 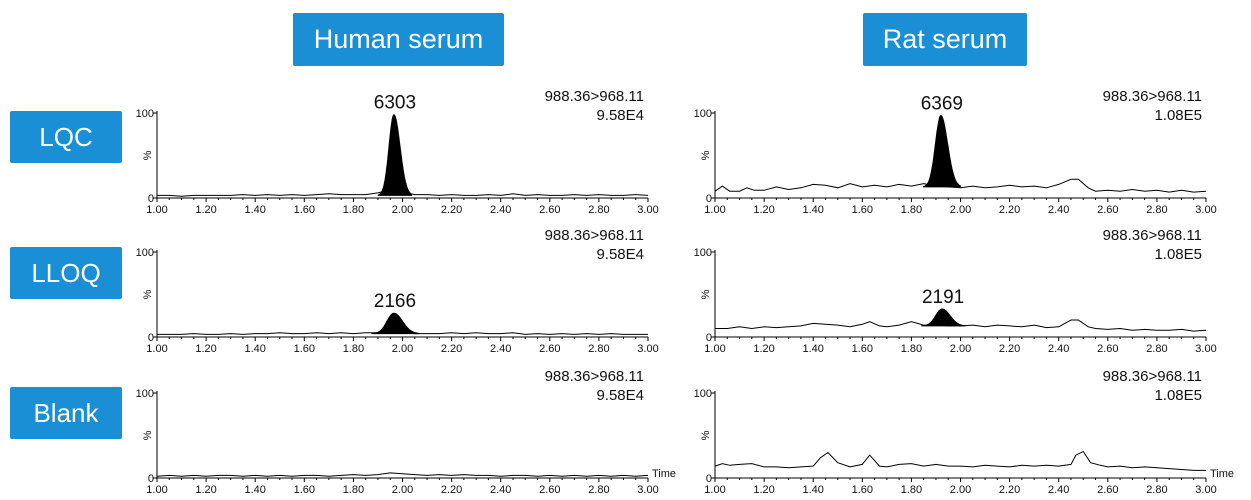 I want to click on peak-area-label: 6369, so click(x=942, y=104).